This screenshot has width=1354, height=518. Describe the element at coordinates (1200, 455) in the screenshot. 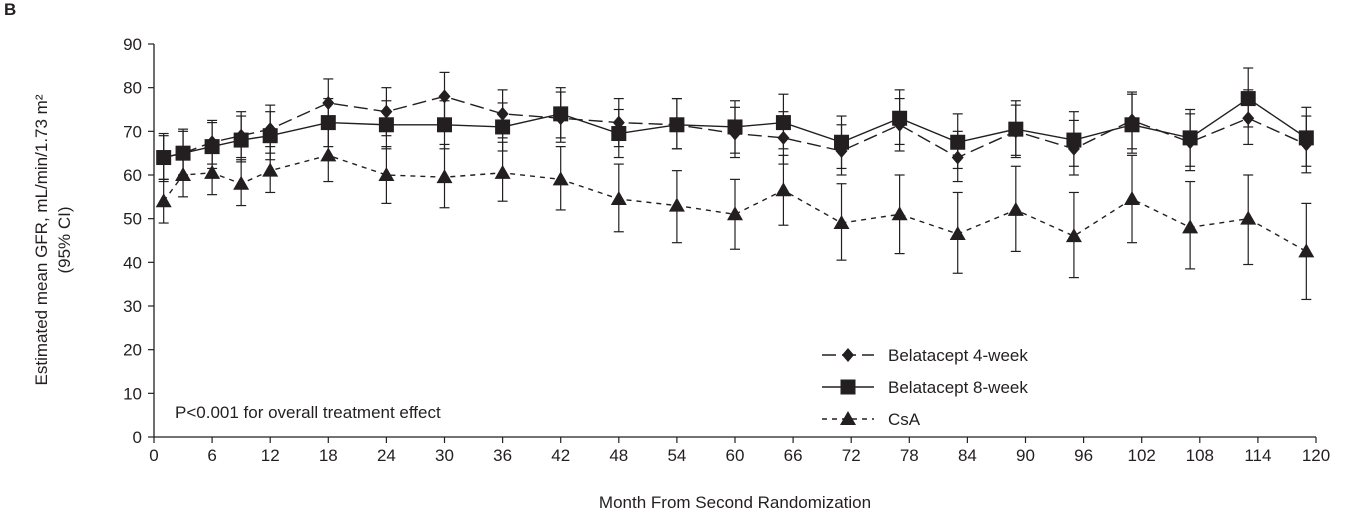

I see `x-tick-label: 108` at that location.